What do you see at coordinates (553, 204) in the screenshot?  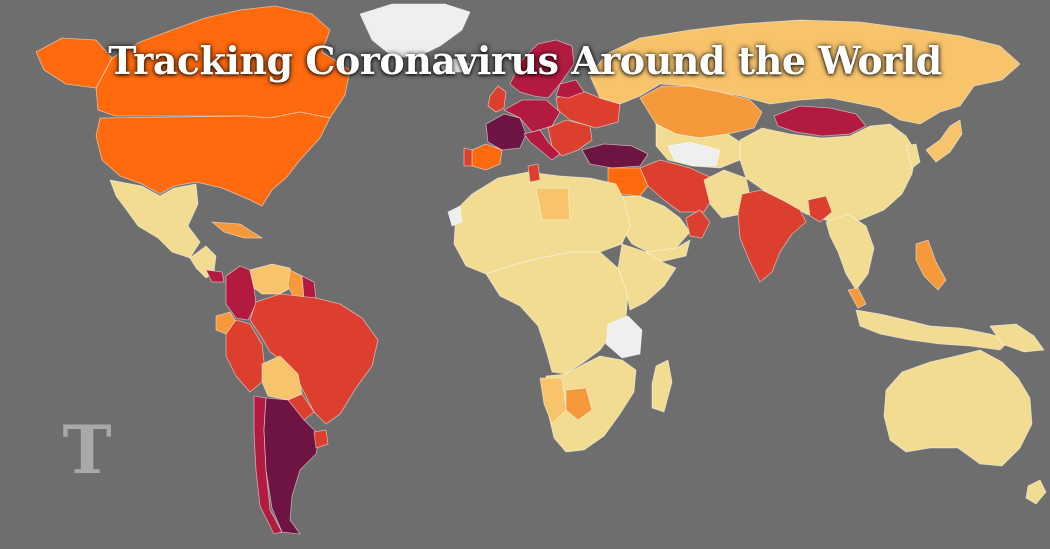 I see `region-libya` at bounding box center [553, 204].